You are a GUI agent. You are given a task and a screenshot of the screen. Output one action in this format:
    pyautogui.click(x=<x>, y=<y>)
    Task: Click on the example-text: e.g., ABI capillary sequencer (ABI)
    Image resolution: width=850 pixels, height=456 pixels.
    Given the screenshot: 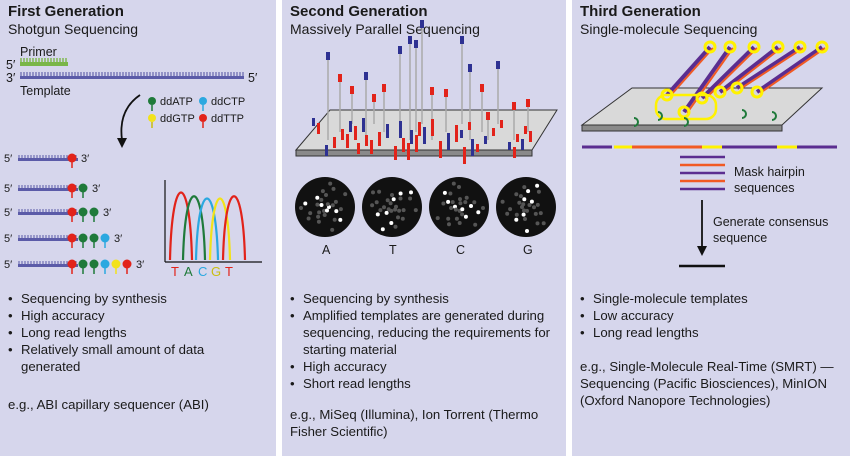 What is the action you would take?
    pyautogui.click(x=108, y=404)
    